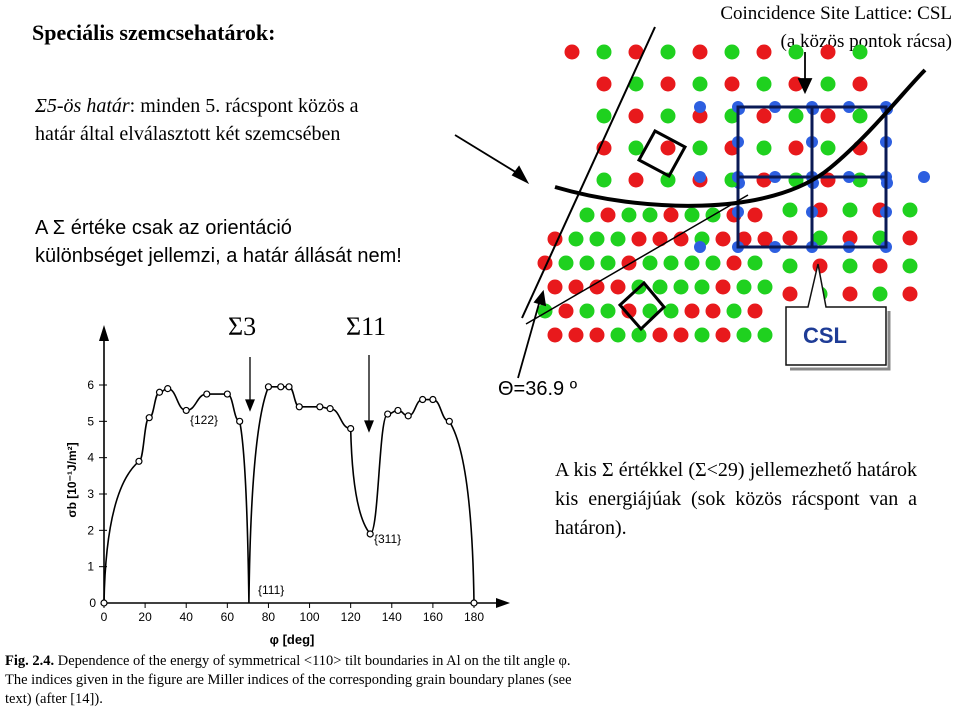 Image resolution: width=960 pixels, height=714 pixels. Describe the element at coordinates (187, 617) in the screenshot. I see `x-tick-label: 40` at that location.